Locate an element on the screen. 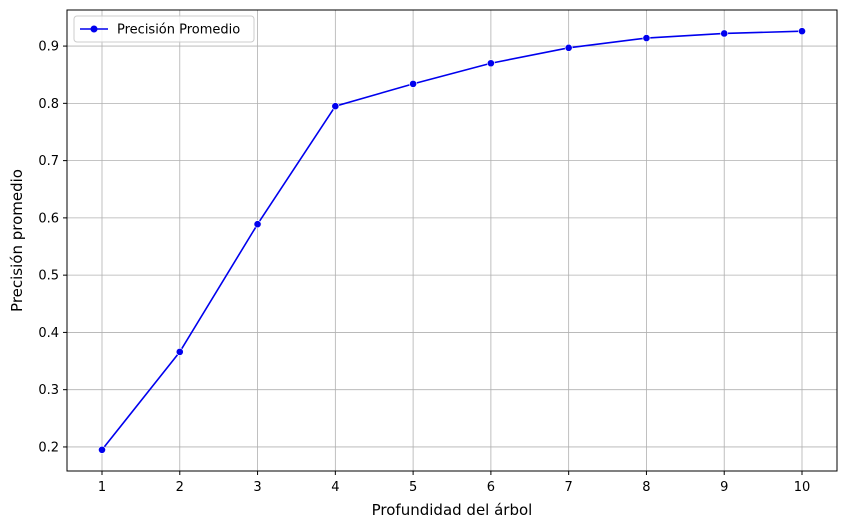  x-tick-label: 7 is located at coordinates (569, 487).